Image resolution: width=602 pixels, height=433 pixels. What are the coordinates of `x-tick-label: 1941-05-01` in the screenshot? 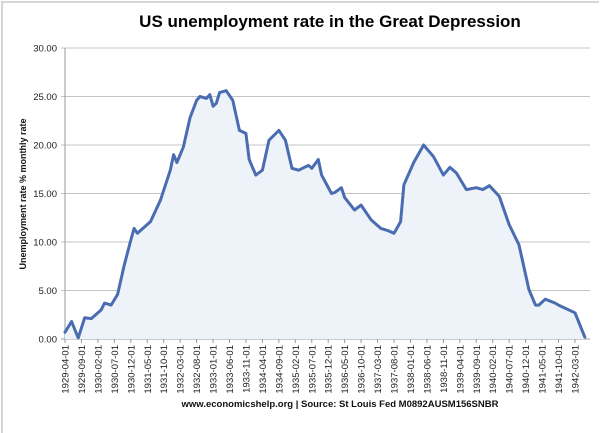 It's located at (543, 369).